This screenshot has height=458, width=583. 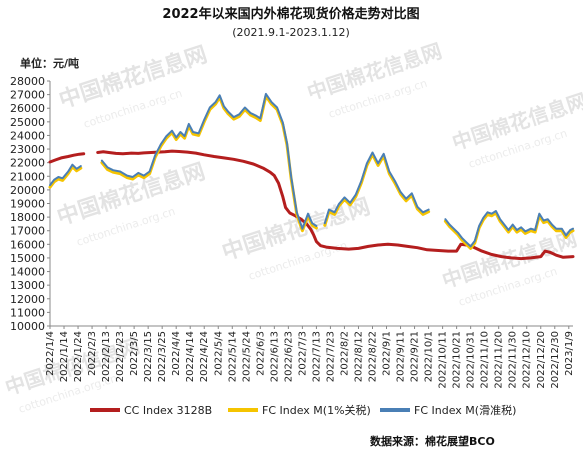 What do you see at coordinates (344, 353) in the screenshot?
I see `x-tick-label: 2022/8/2` at bounding box center [344, 353].